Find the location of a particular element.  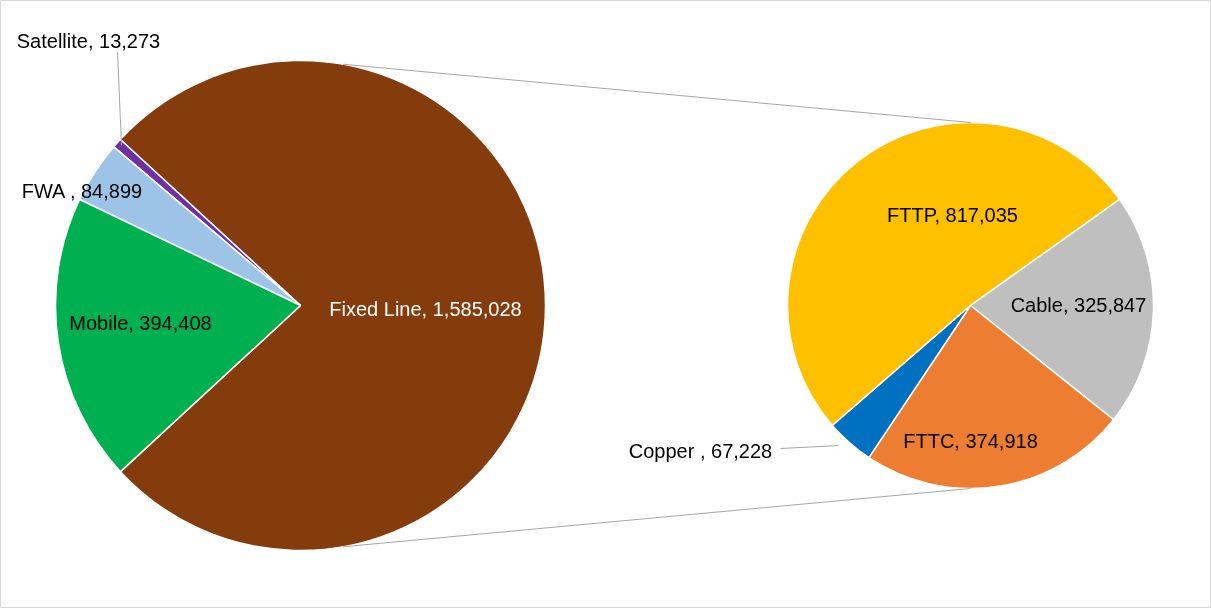

slice-label: Fixed Line, 1,585,028 is located at coordinates (425, 308).